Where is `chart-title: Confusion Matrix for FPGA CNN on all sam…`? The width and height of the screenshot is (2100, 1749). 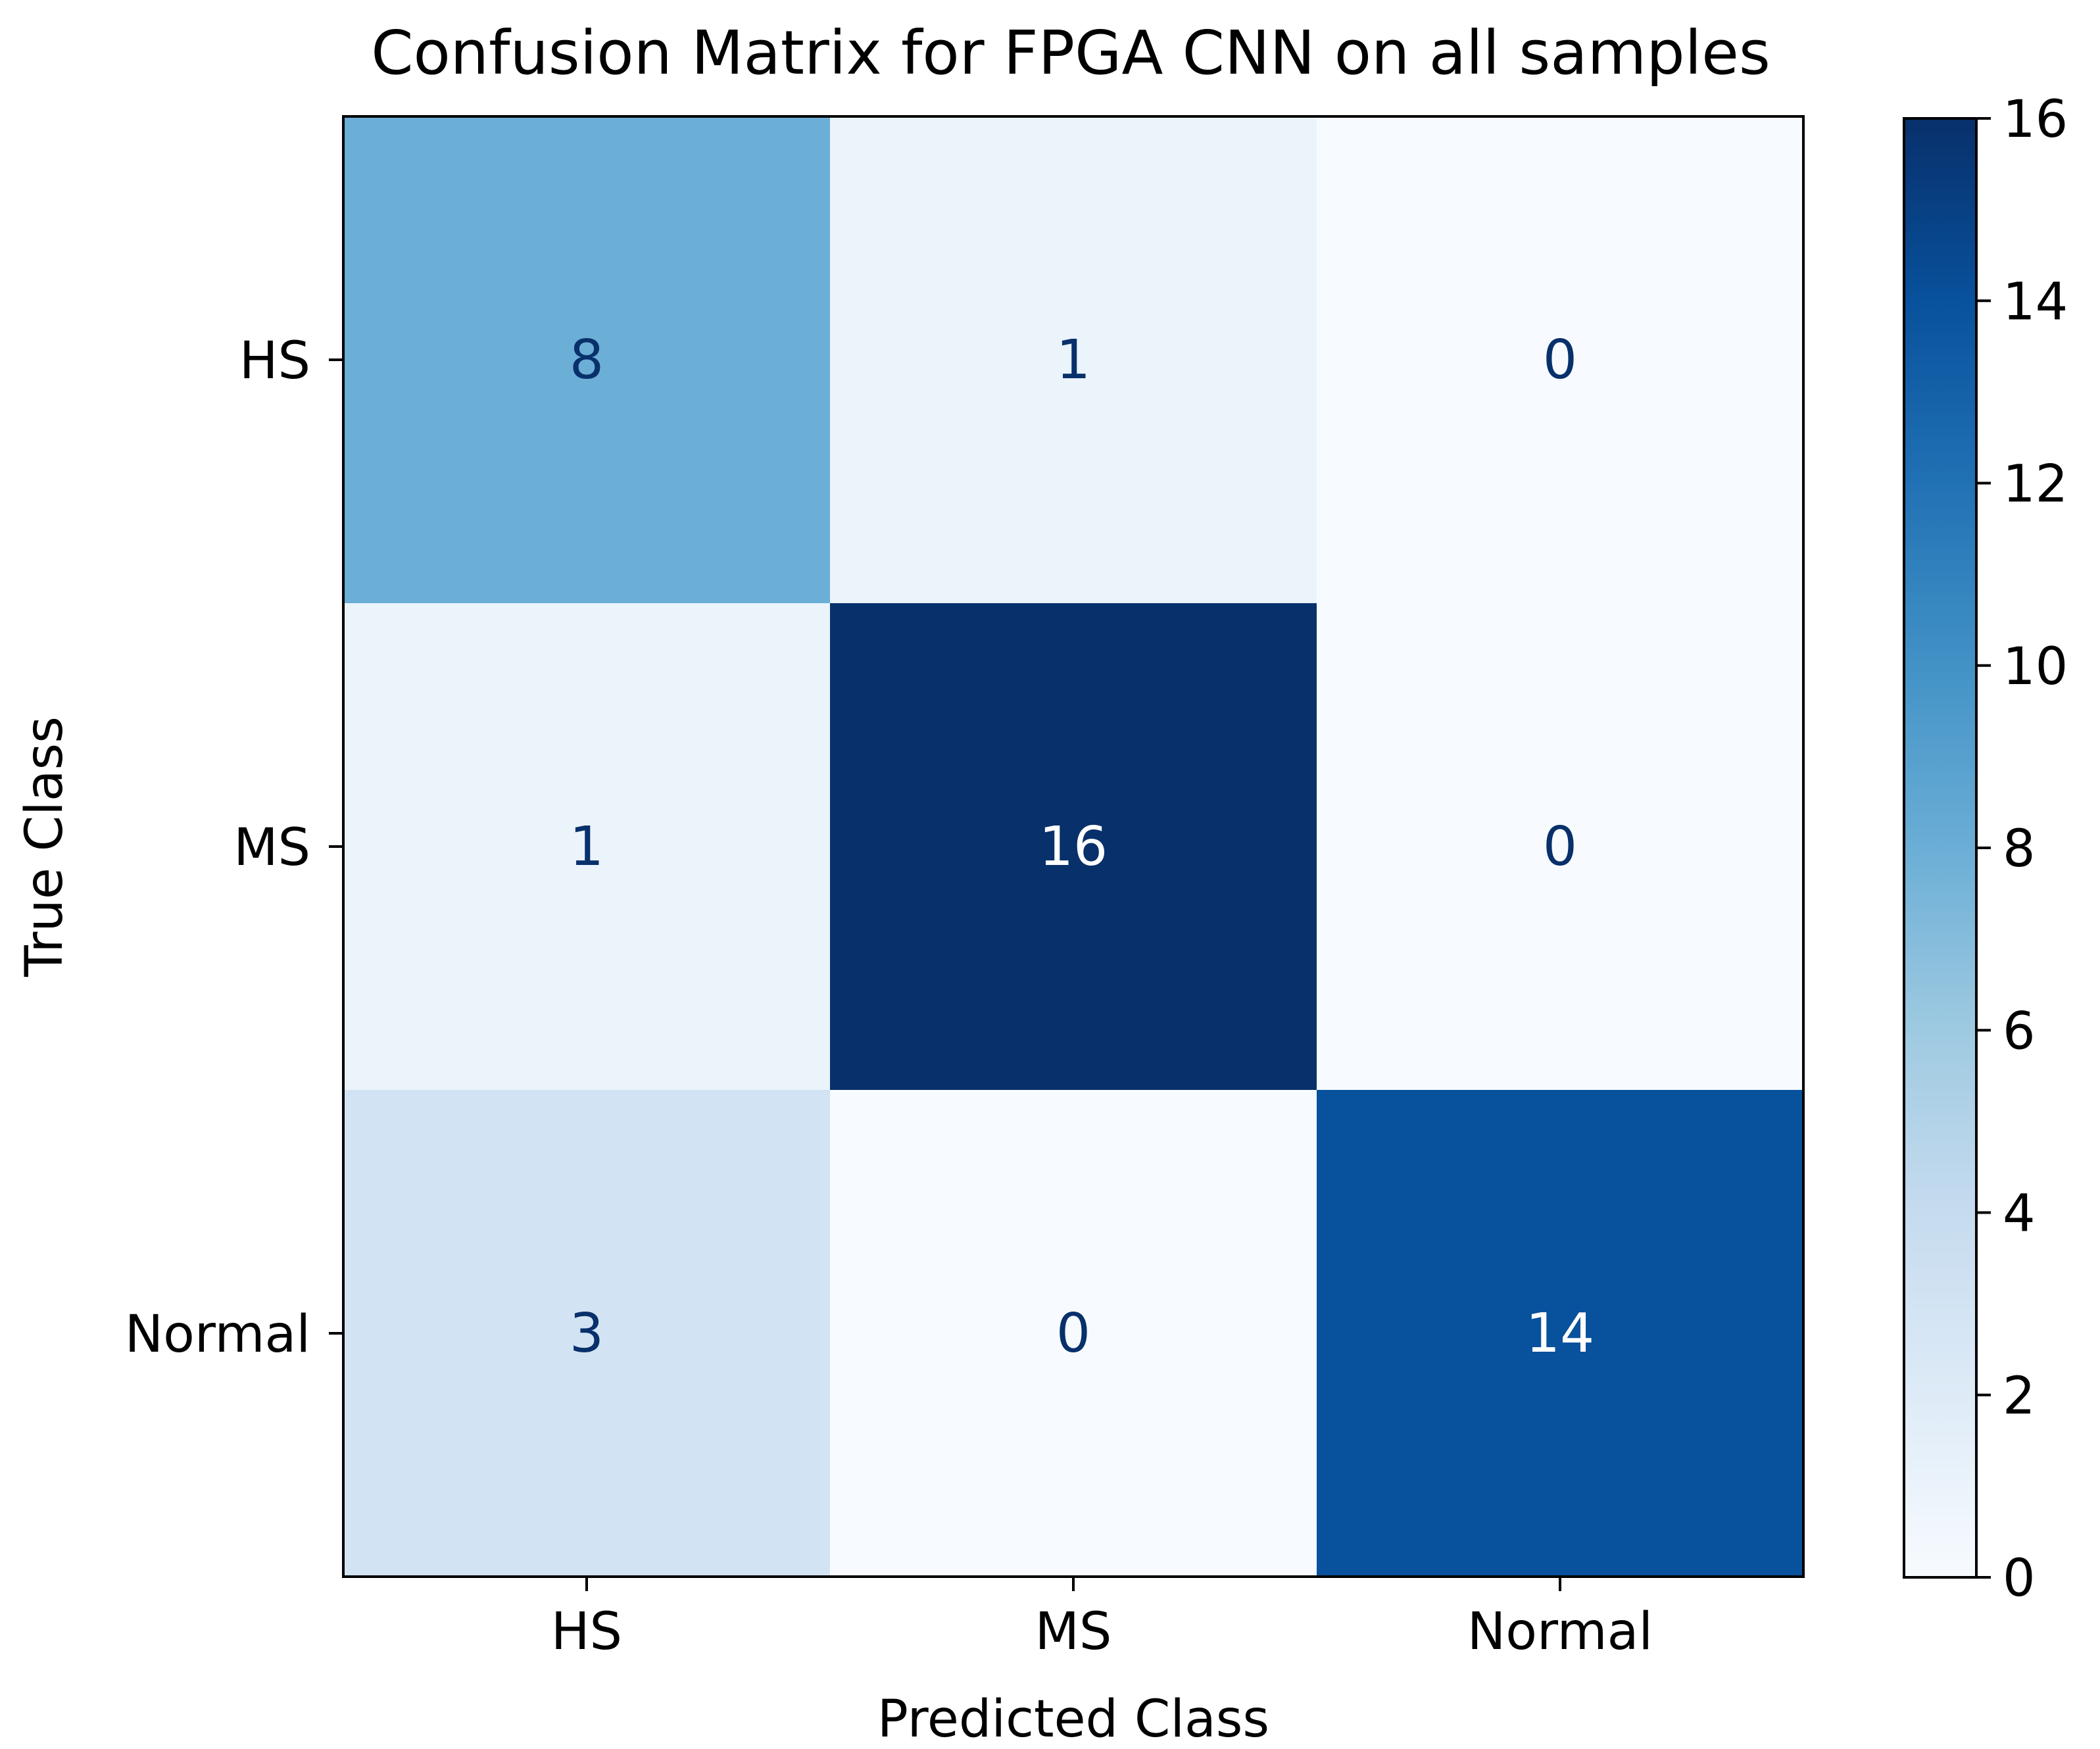 chart-title: Confusion Matrix for FPGA CNN on all sam… is located at coordinates (1071, 53).